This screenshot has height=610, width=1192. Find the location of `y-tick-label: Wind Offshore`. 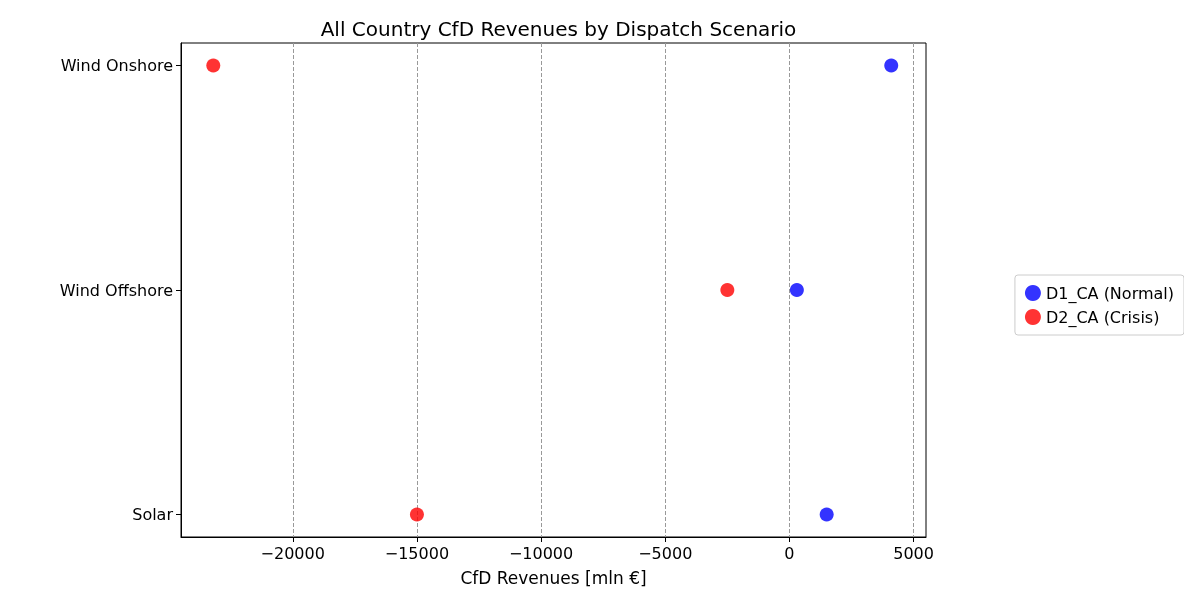

y-tick-label: Wind Offshore is located at coordinates (116, 290).